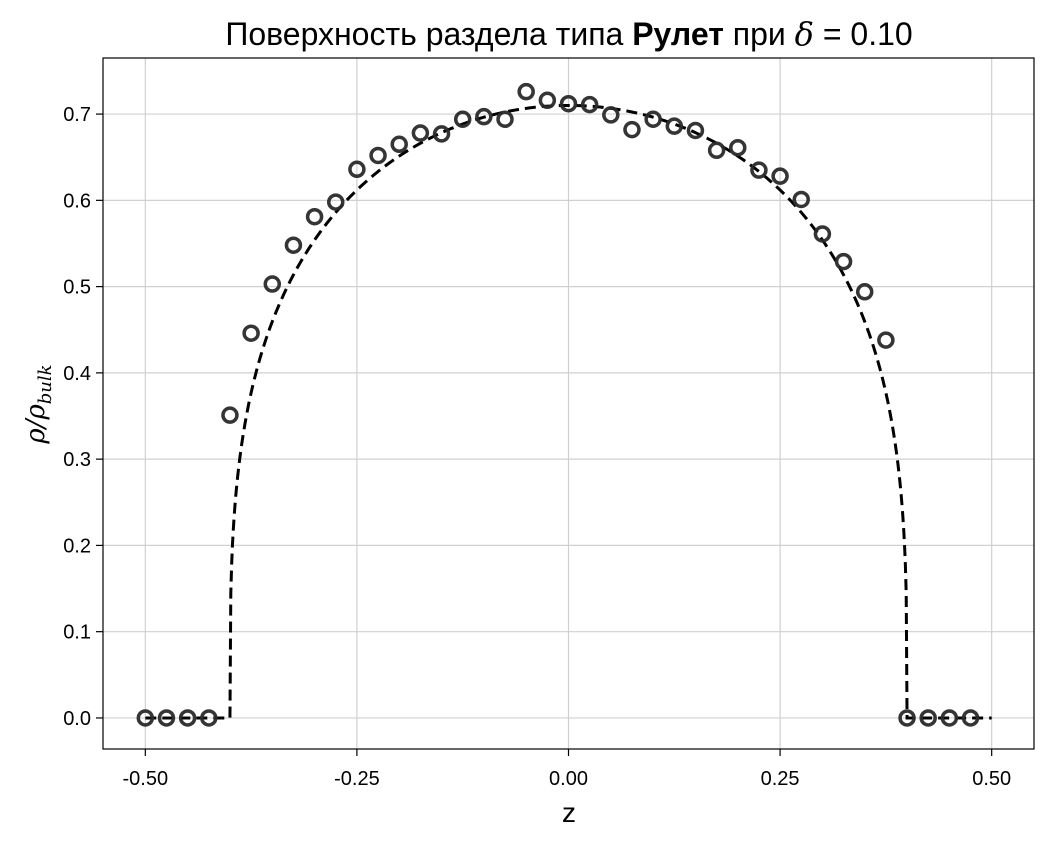  I want to click on y-axis-label: ρ/ρbulk, so click(38, 404).